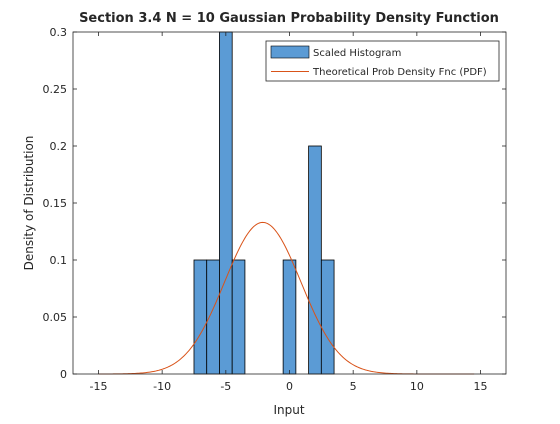 The image size is (560, 424). Describe the element at coordinates (399, 72) in the screenshot. I see `legend-label-pdf: Theoretical Prob Density Fnc (PDF)` at that location.